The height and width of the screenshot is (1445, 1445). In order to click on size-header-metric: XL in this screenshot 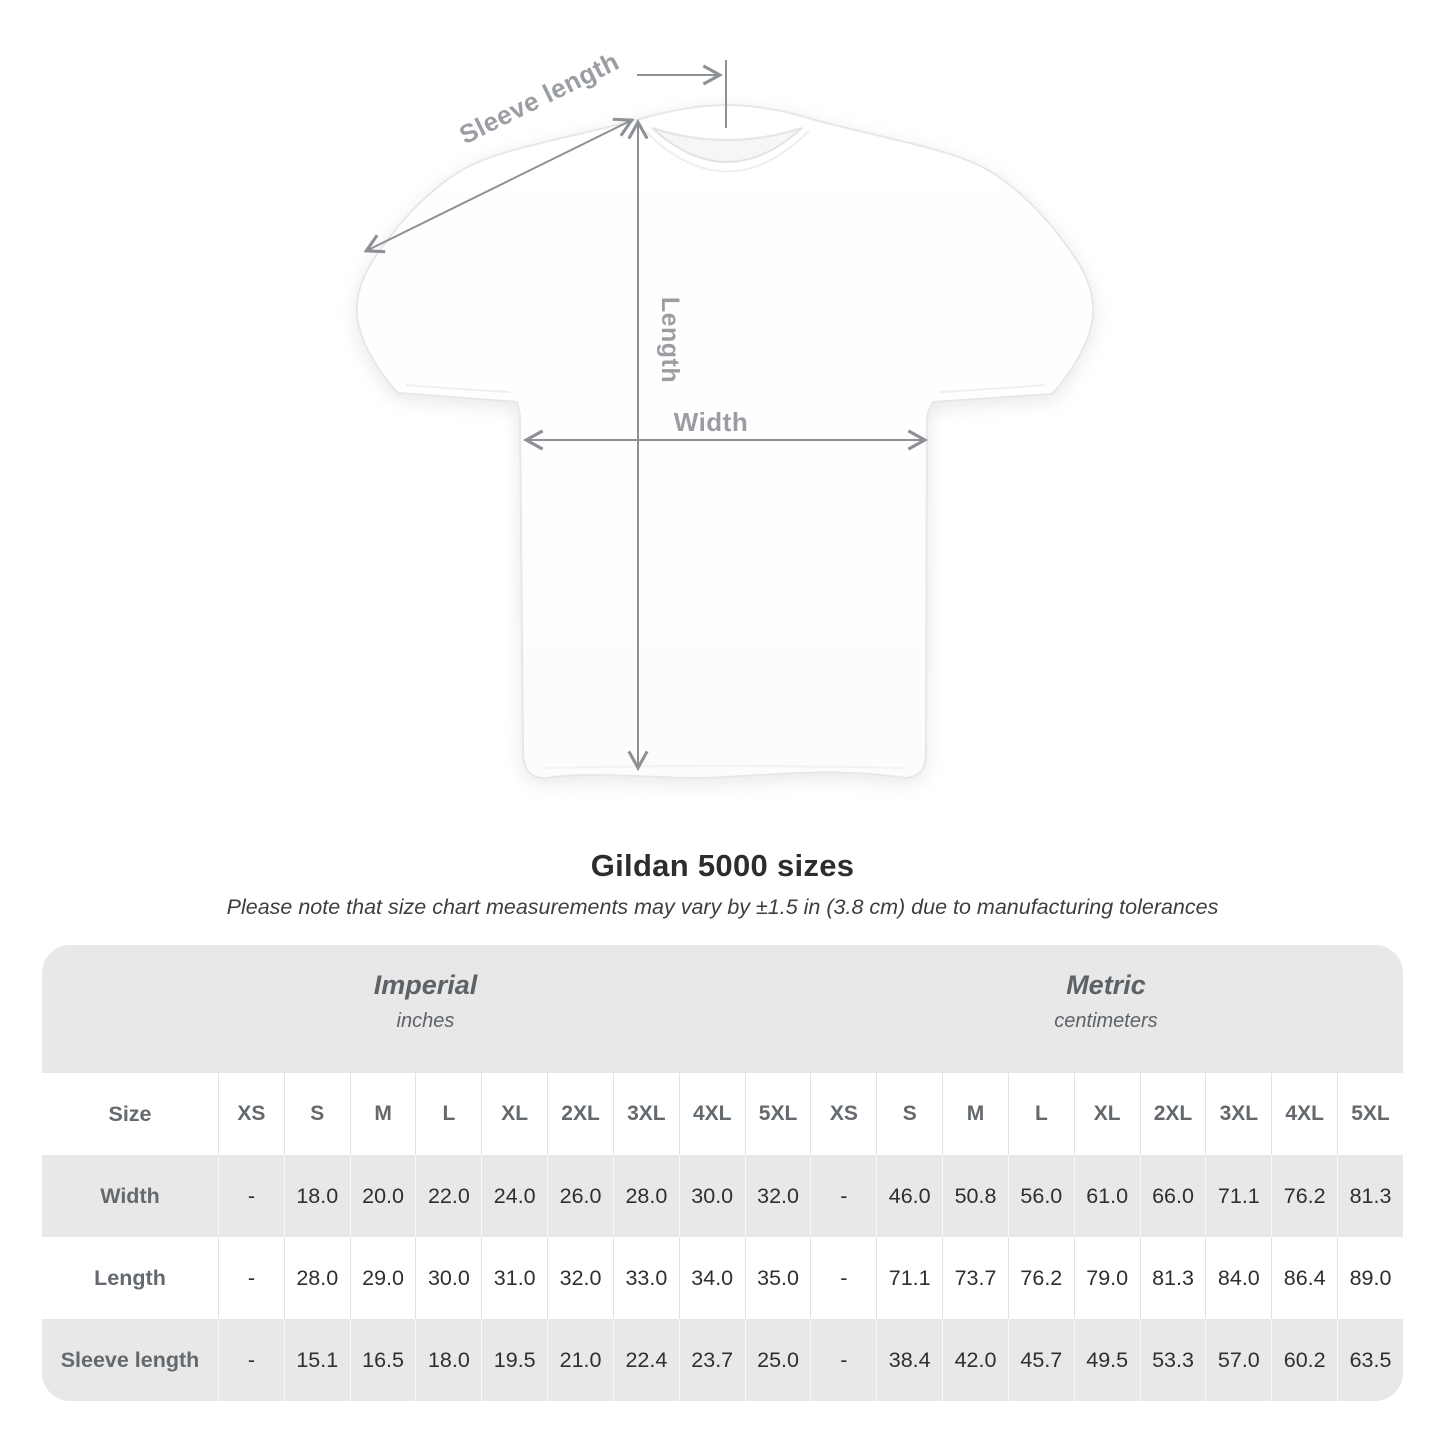, I will do `click(1106, 1114)`.